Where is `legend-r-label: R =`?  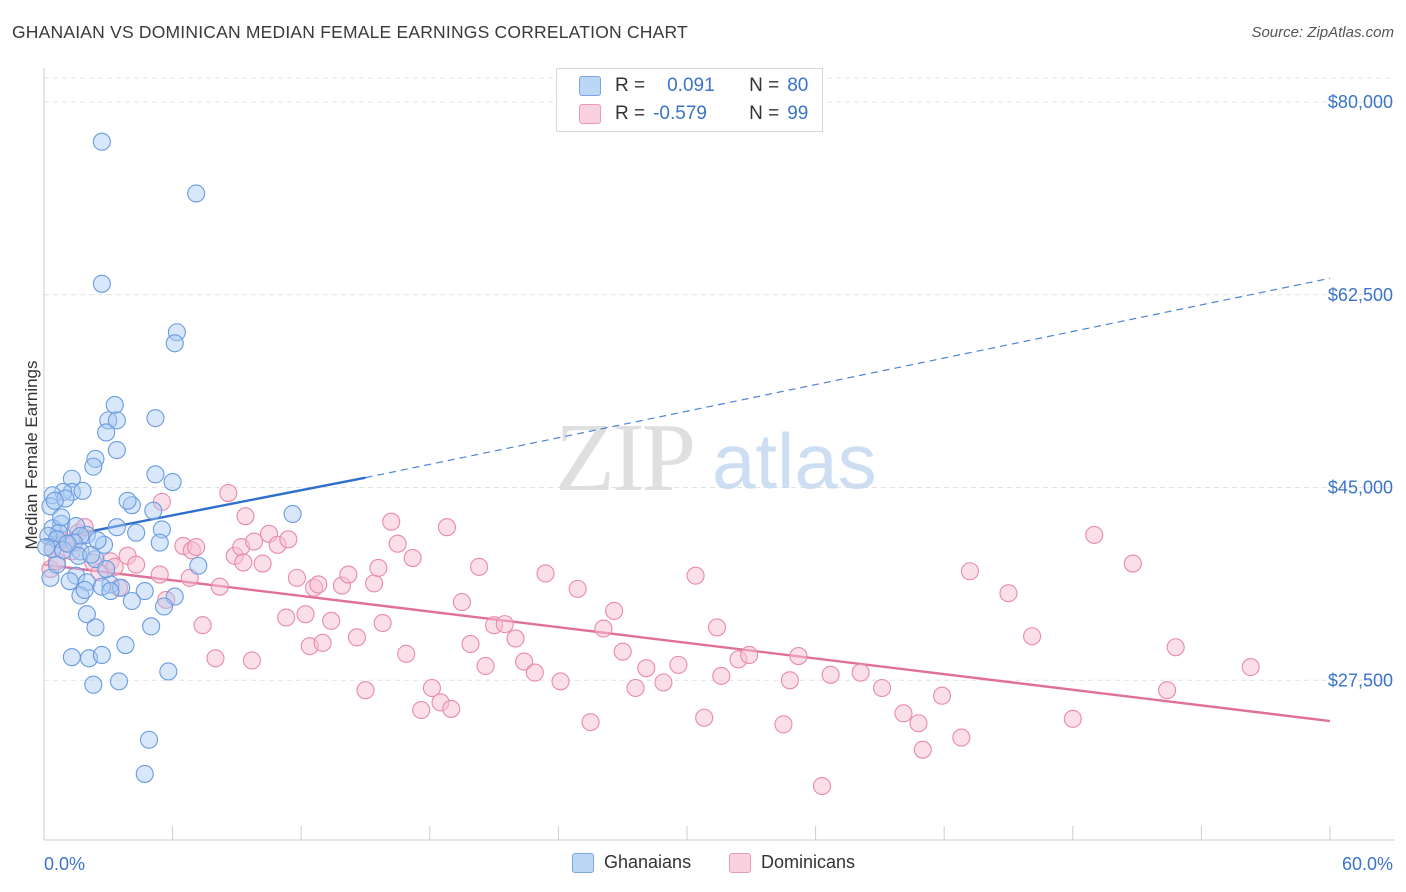 legend-r-label: R = is located at coordinates (630, 85).